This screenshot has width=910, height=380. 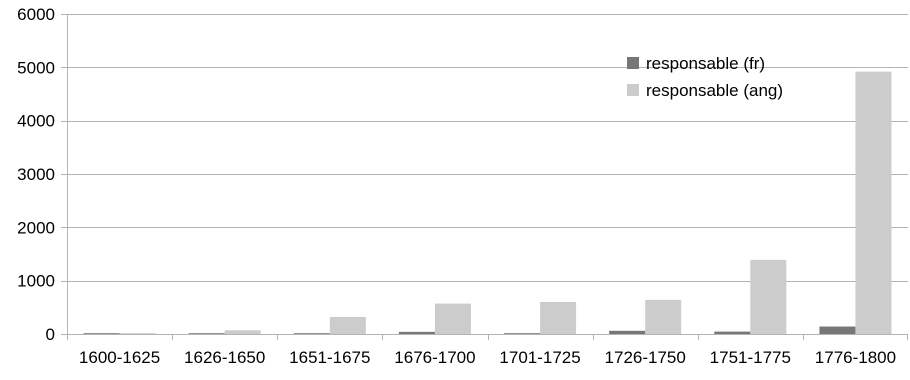 What do you see at coordinates (714, 90) in the screenshot?
I see `legend-label-ang: responsable (ang)` at bounding box center [714, 90].